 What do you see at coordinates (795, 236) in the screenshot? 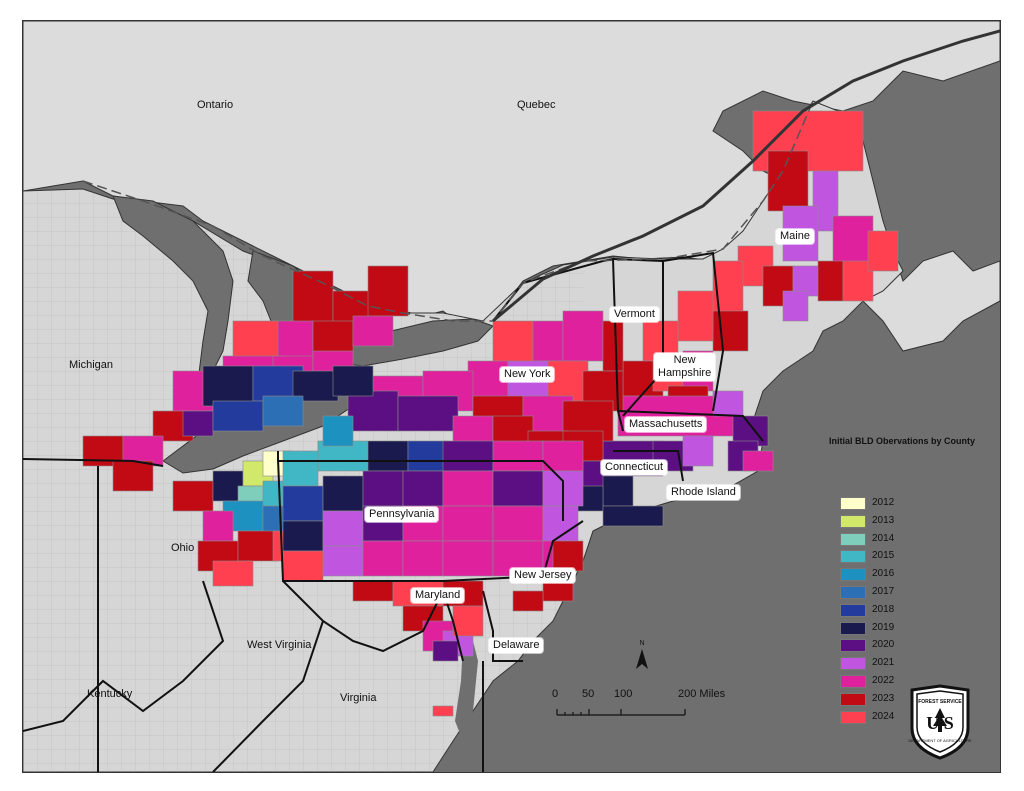
I see `label-maine: Maine` at bounding box center [795, 236].